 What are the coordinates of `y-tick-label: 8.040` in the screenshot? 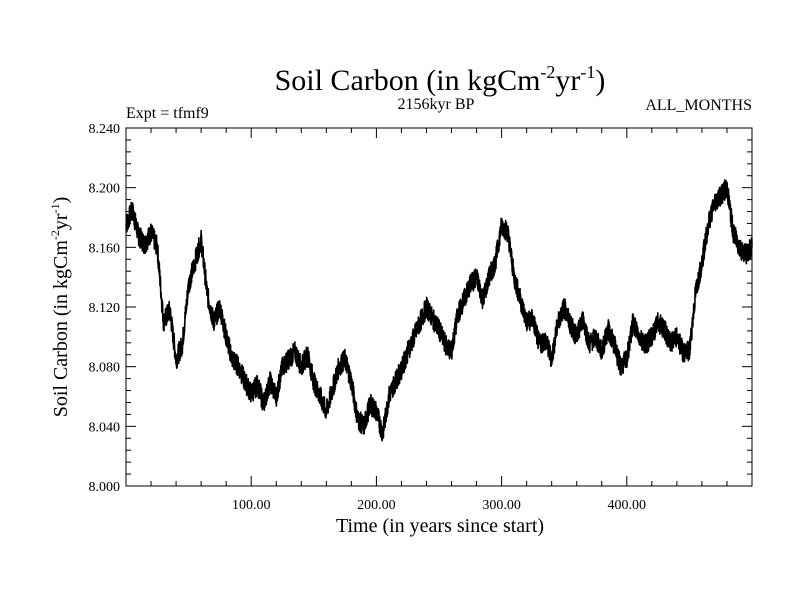 It's located at (105, 427).